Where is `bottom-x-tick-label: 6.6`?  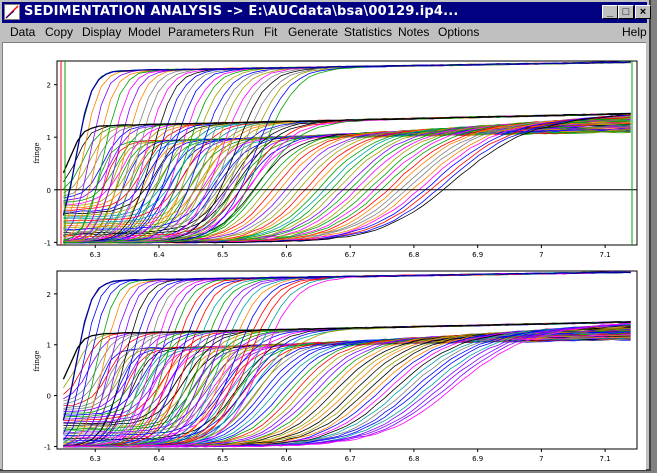 bottom-x-tick-label: 6.6 is located at coordinates (287, 459).